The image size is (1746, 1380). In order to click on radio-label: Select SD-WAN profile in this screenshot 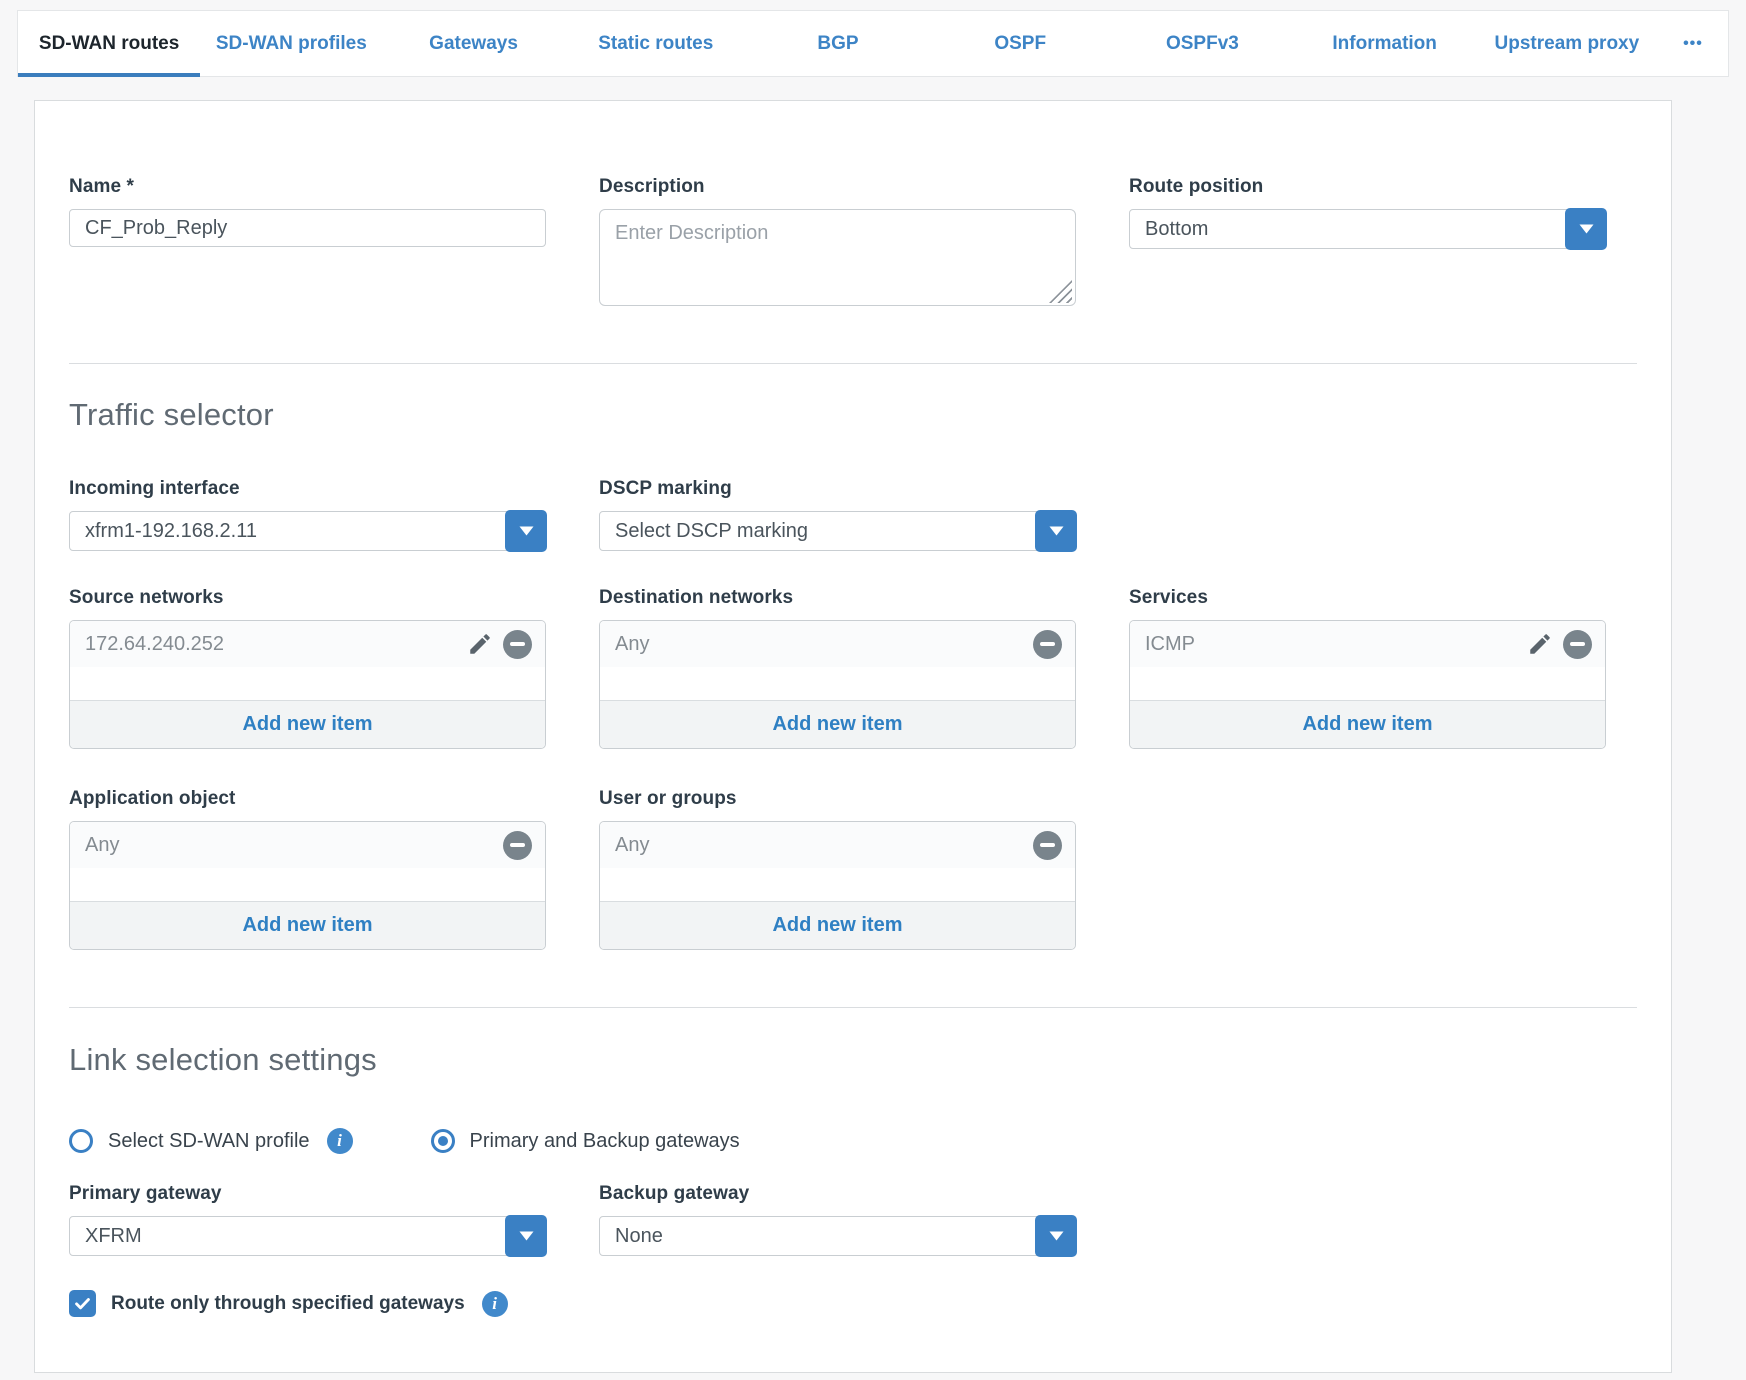, I will do `click(209, 1140)`.